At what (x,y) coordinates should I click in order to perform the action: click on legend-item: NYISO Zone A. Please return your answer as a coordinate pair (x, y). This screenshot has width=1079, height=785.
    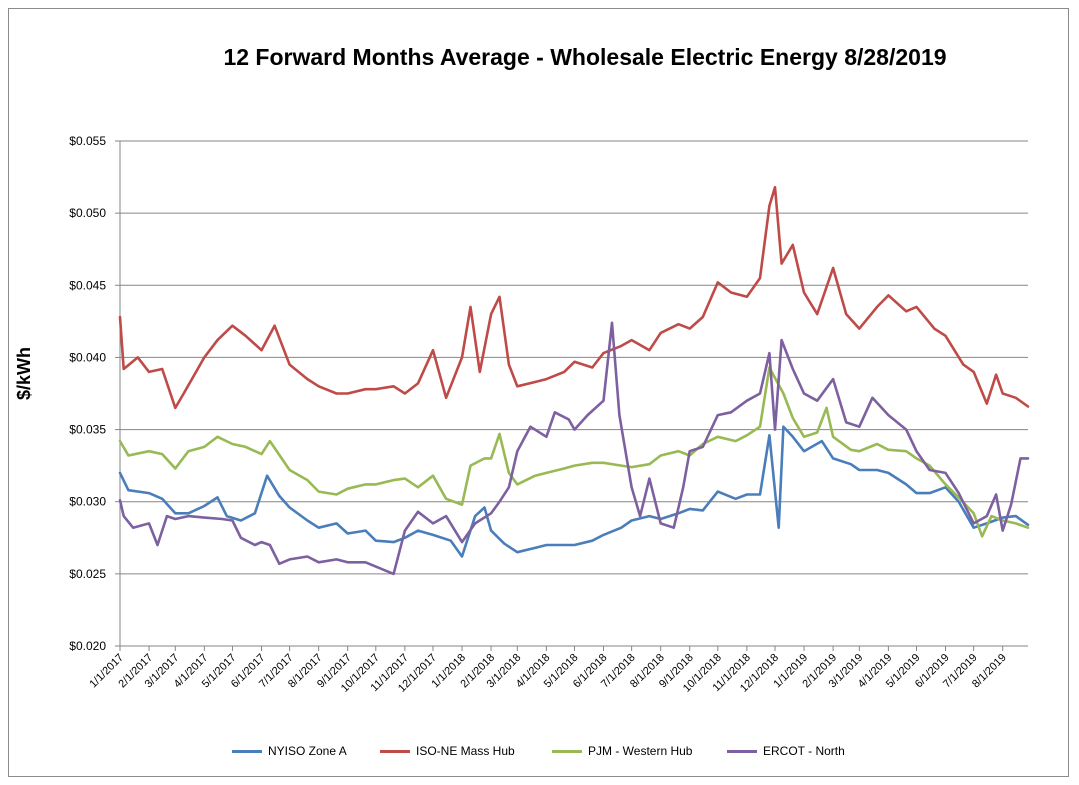
    Looking at the image, I should click on (289, 751).